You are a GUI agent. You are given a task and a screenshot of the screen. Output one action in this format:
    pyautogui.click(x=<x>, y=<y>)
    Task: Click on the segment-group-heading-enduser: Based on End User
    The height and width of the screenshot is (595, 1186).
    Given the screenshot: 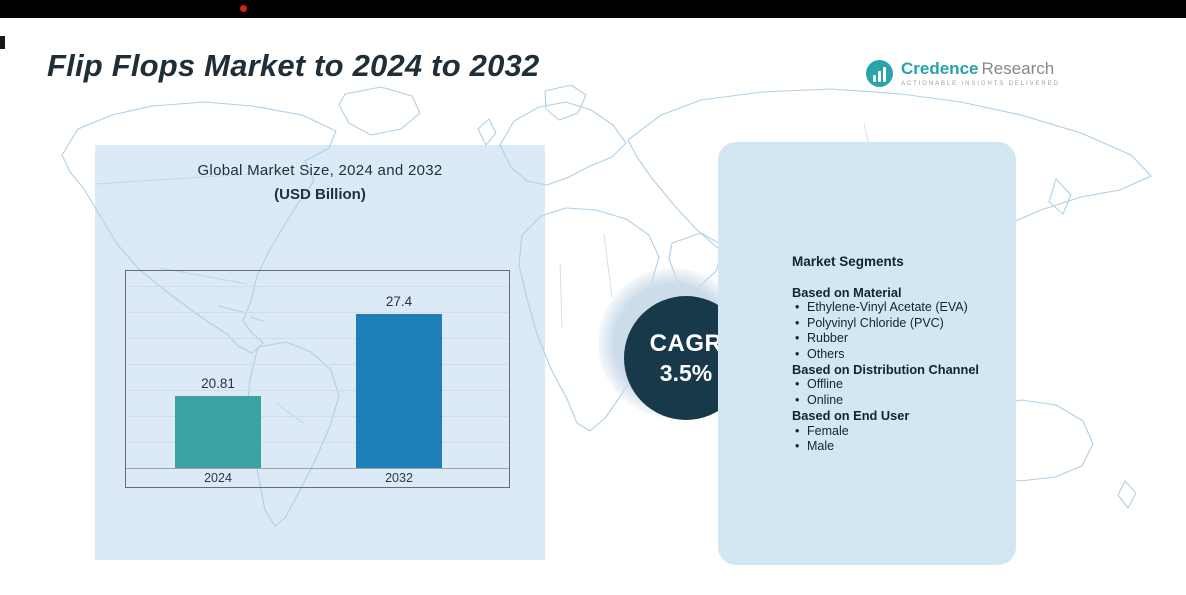 What is the action you would take?
    pyautogui.click(x=851, y=416)
    